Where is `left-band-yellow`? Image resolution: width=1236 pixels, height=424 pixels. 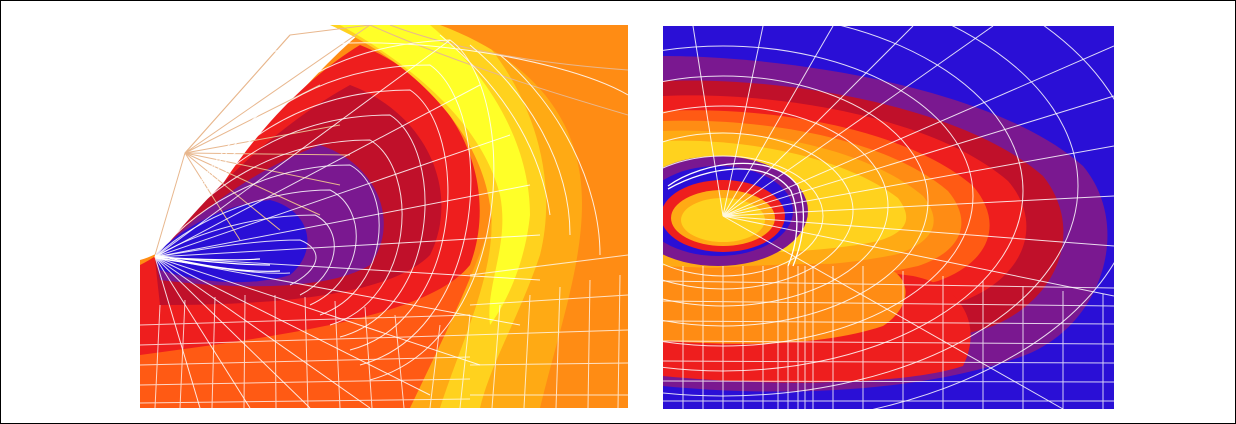
left-band-yellow is located at coordinates (435, 175).